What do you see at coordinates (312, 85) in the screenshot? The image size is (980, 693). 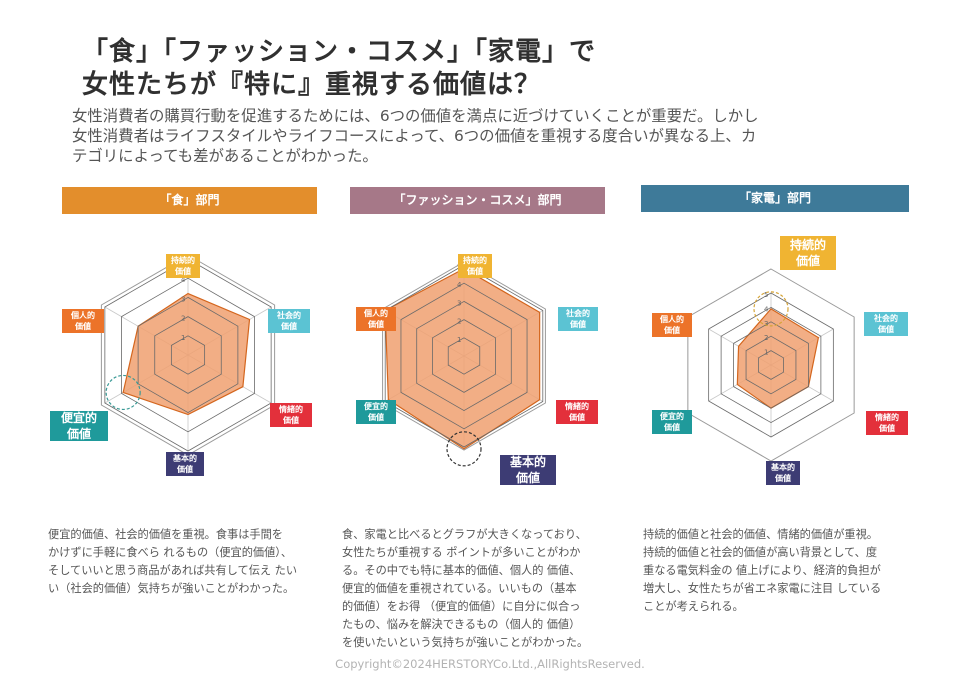 I see `title-line-2: 女性たちが『特に』重視する価値は？` at bounding box center [312, 85].